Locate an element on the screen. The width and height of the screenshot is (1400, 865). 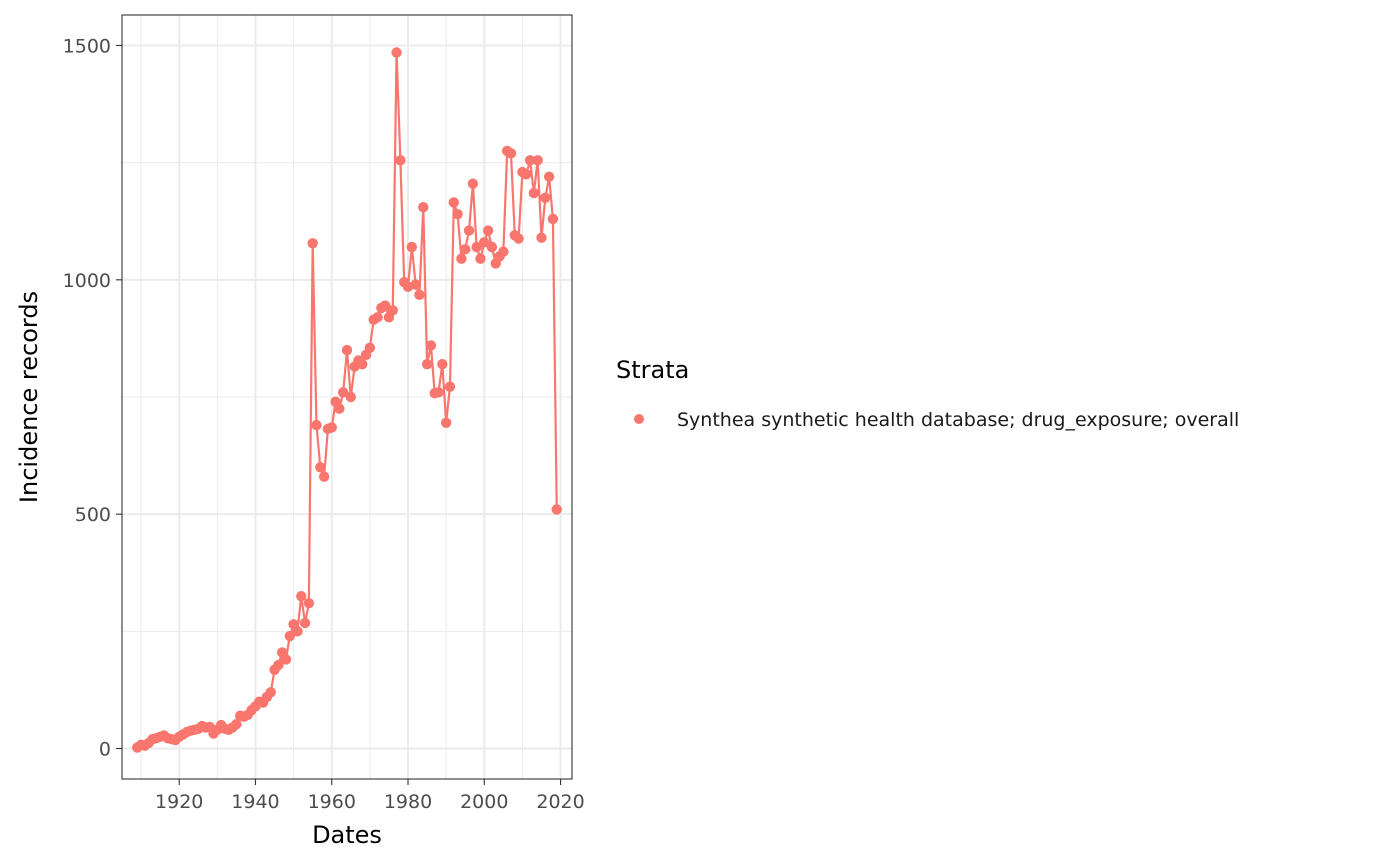
y-axis: 0 500 1000 1500 is located at coordinates (92, 398).